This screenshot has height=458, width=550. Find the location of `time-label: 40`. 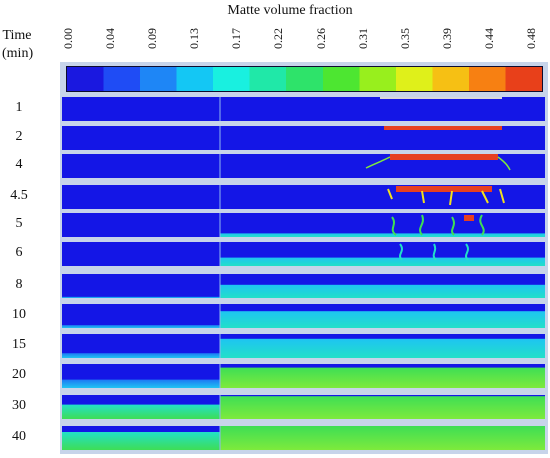

time-label: 40 is located at coordinates (19, 436).